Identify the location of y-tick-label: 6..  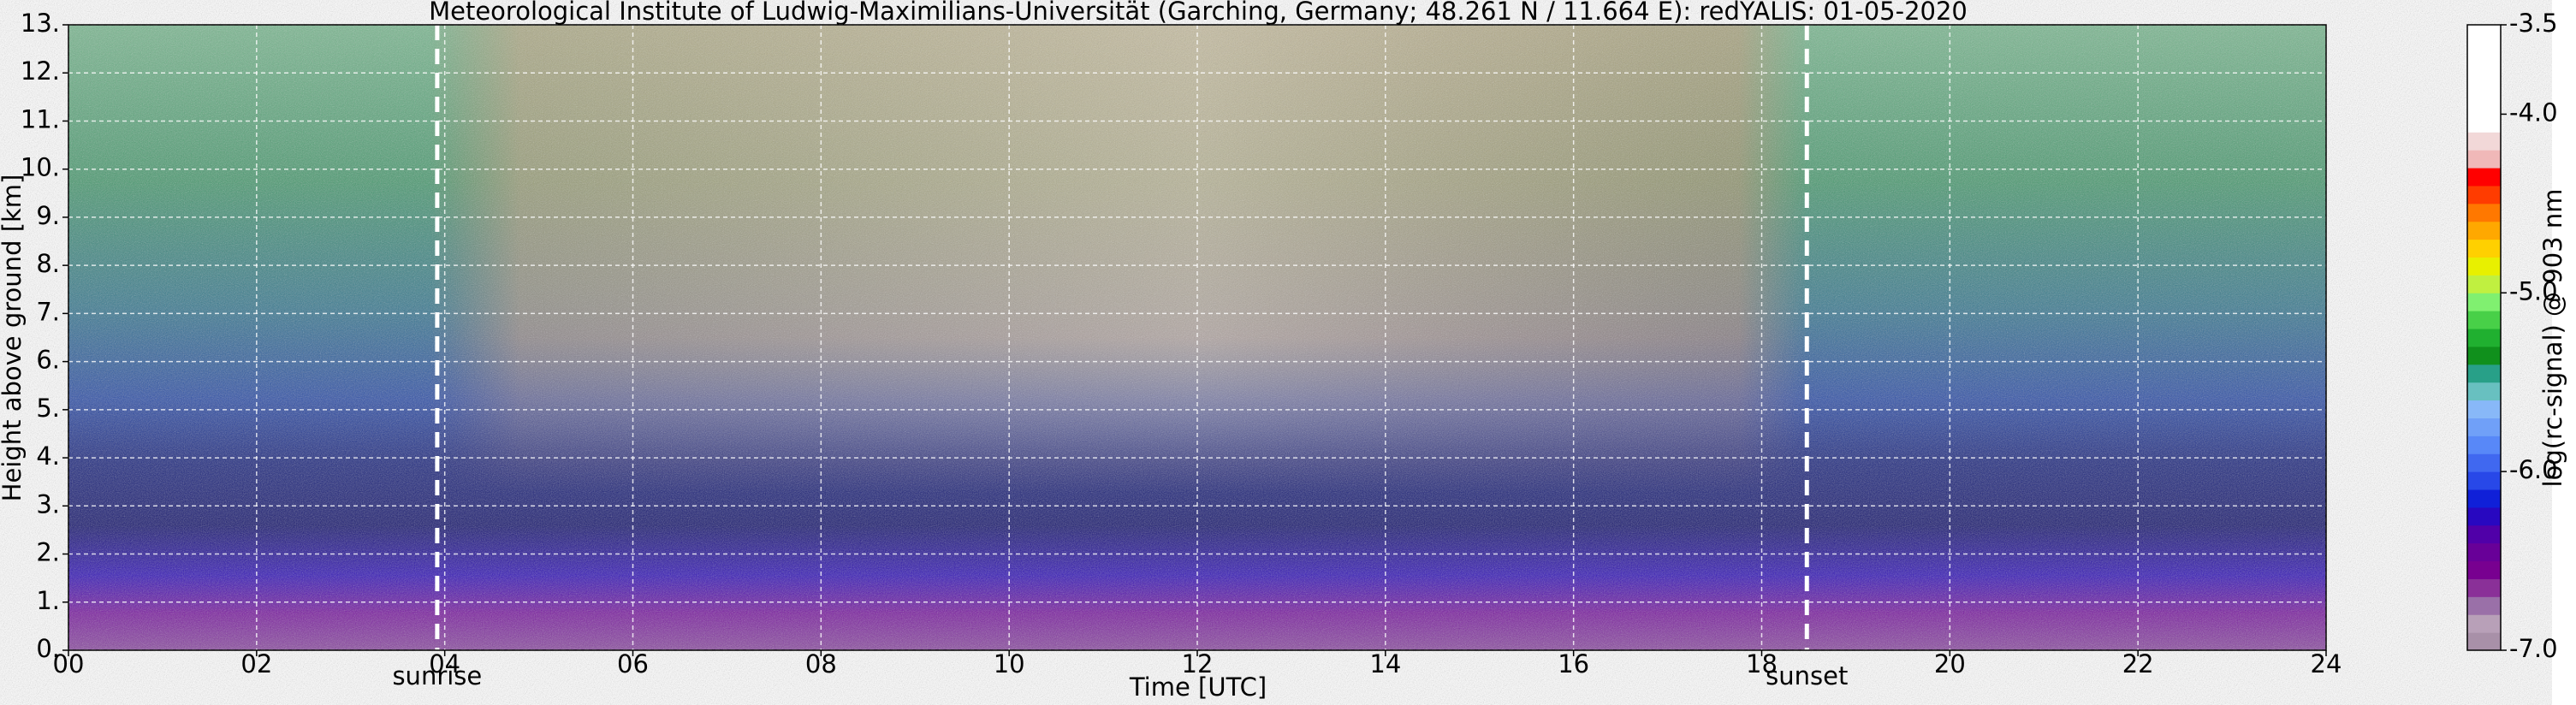
(48, 360).